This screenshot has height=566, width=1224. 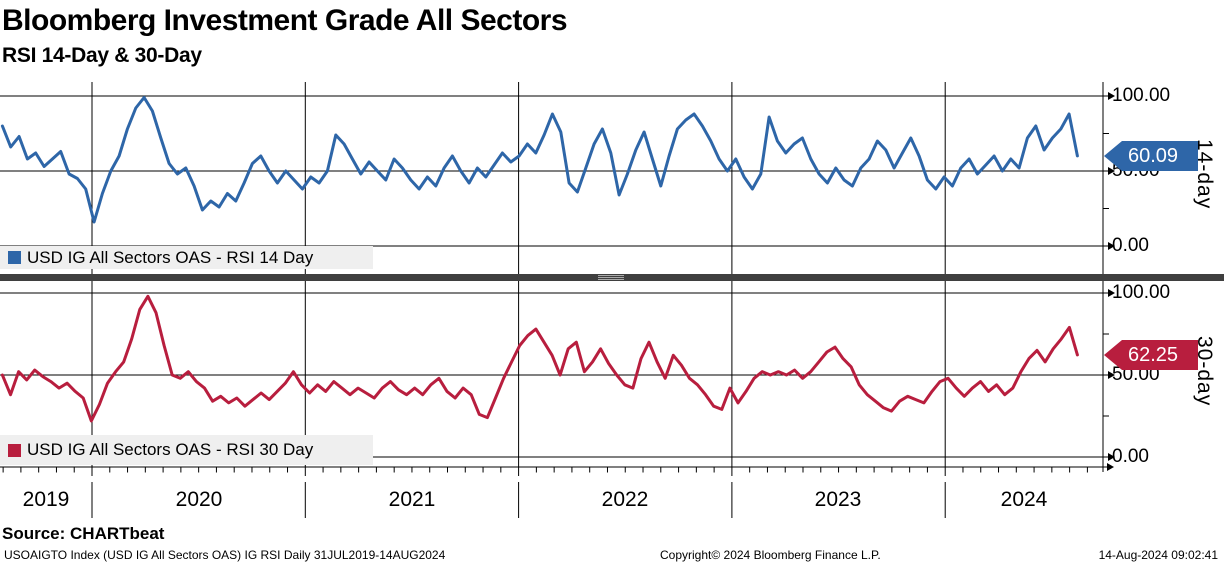 What do you see at coordinates (1130, 456) in the screenshot?
I see `ytick-rsi30-0: 0.00` at bounding box center [1130, 456].